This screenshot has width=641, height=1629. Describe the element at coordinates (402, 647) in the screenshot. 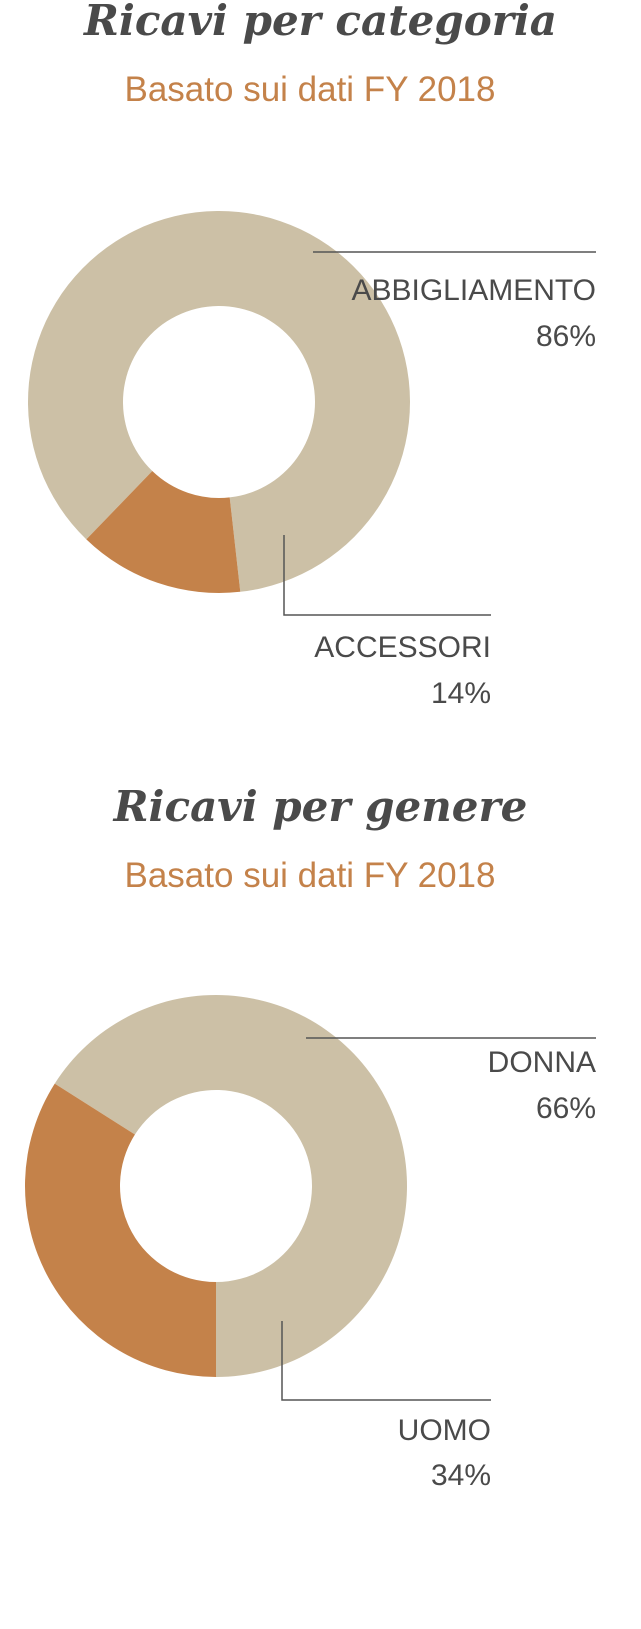

I see `label-accessori: ACCESSORI` at that location.